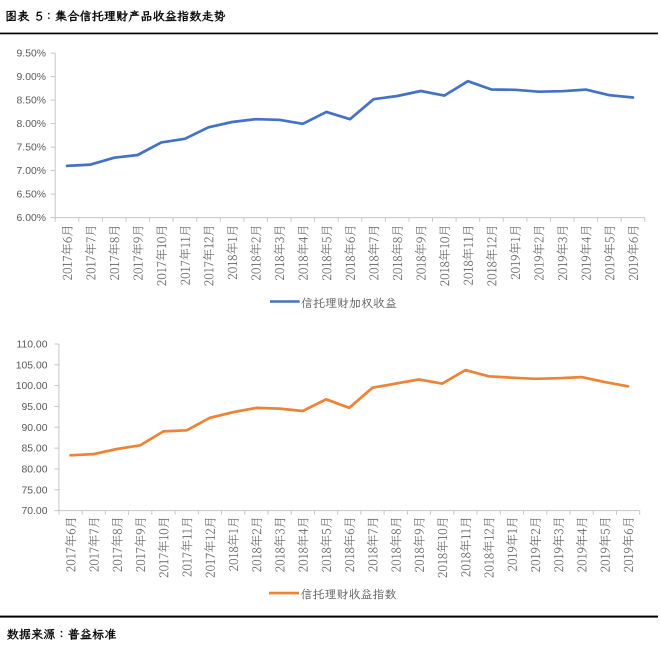 The image size is (661, 649). Describe the element at coordinates (32, 365) in the screenshot. I see `svg-text: 105.00` at that location.